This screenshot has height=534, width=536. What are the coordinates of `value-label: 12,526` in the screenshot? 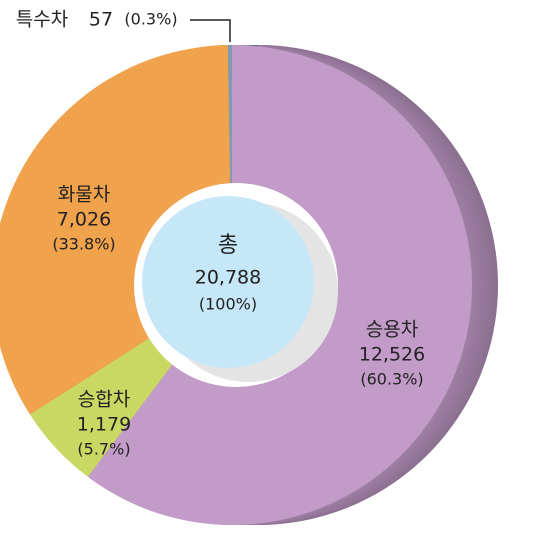 It's located at (392, 355).